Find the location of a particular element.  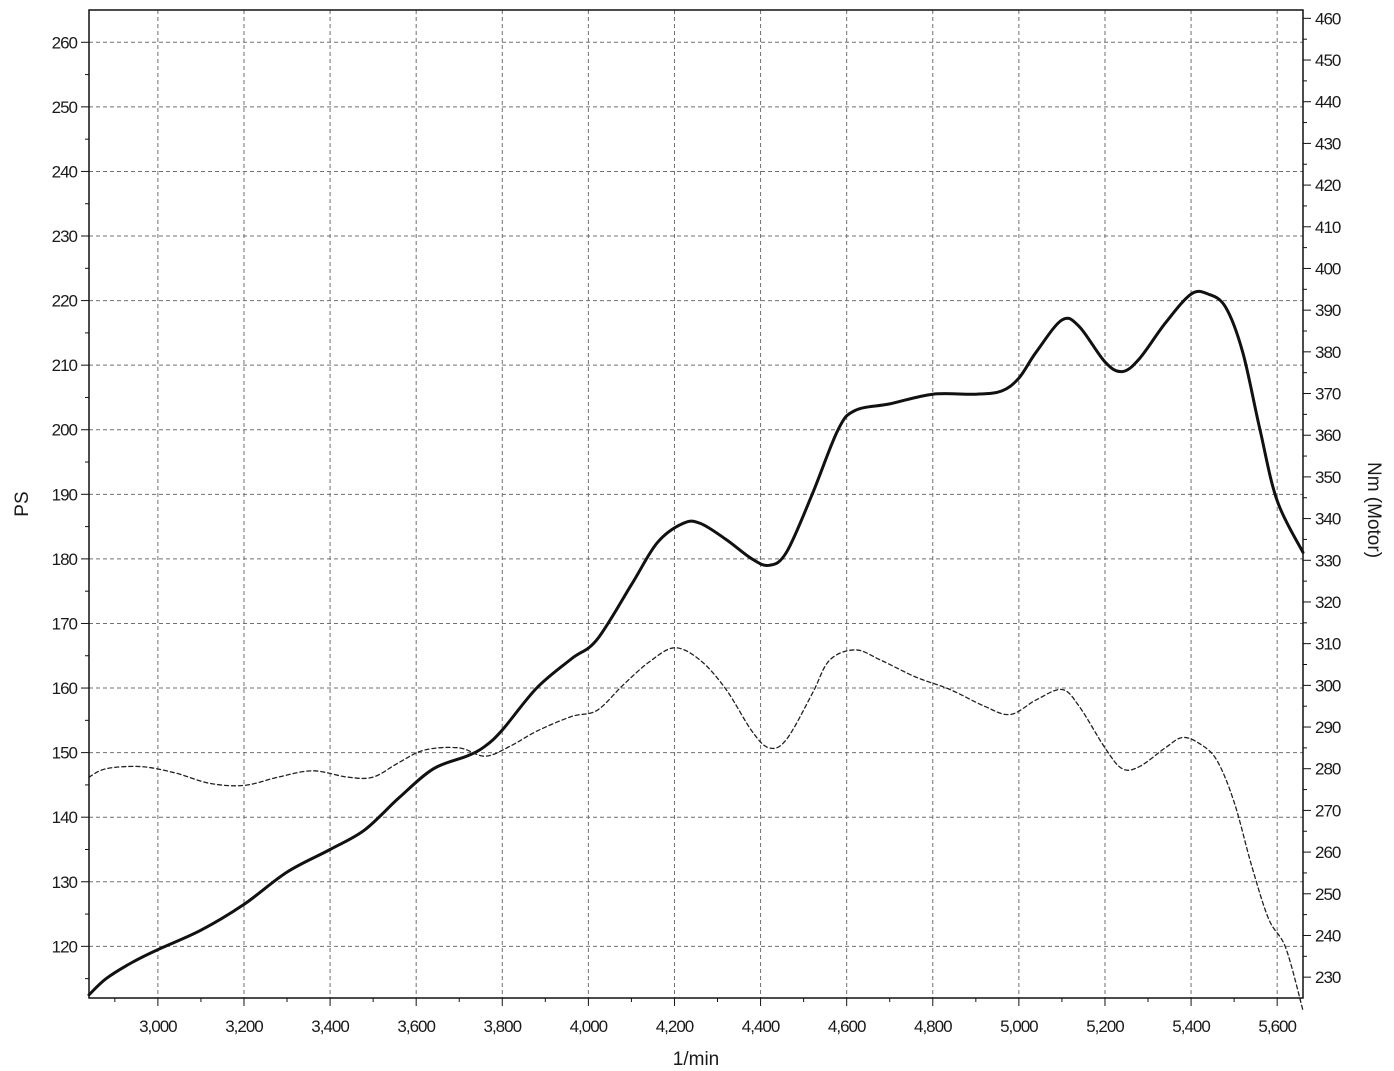

right-y-tick-label: 240 is located at coordinates (1328, 935).